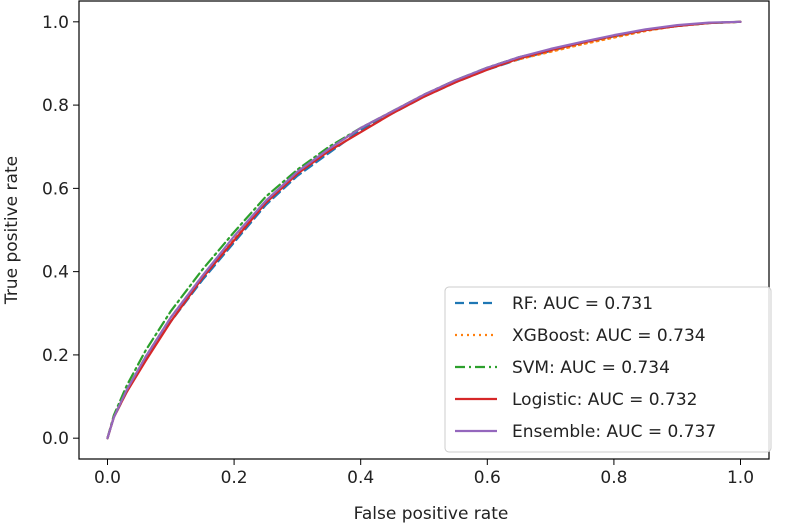  I want to click on legend-label-3: SVM: AUC = 0.734, so click(591, 368).